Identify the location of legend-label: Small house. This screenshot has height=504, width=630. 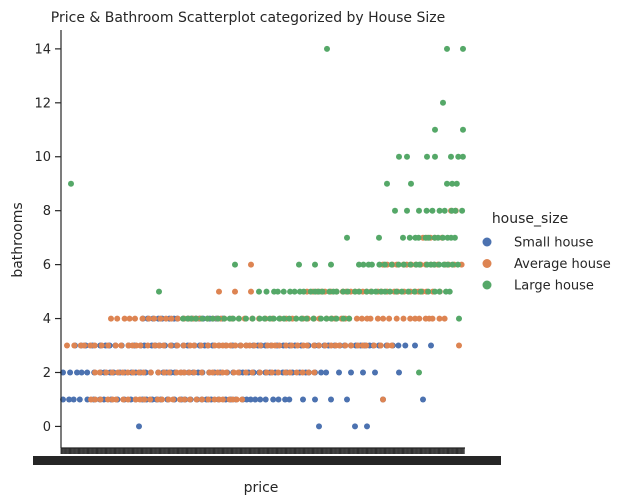
(553, 243).